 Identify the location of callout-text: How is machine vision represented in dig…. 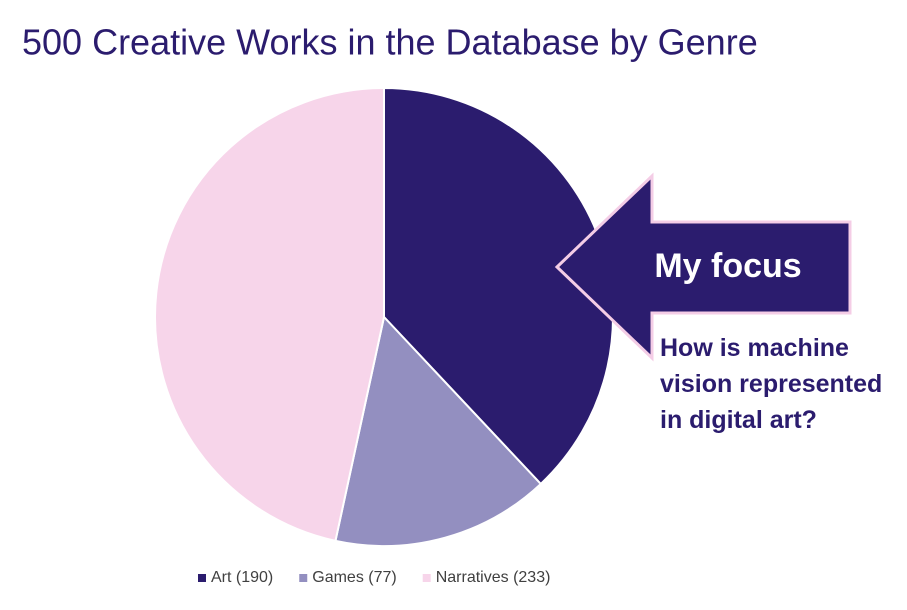
(771, 384).